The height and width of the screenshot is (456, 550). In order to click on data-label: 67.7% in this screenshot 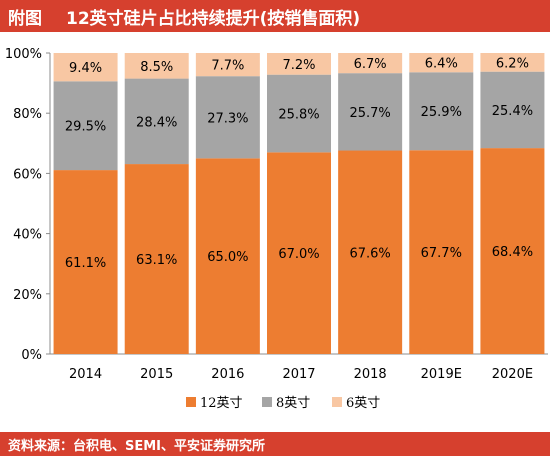, I will do `click(441, 253)`.